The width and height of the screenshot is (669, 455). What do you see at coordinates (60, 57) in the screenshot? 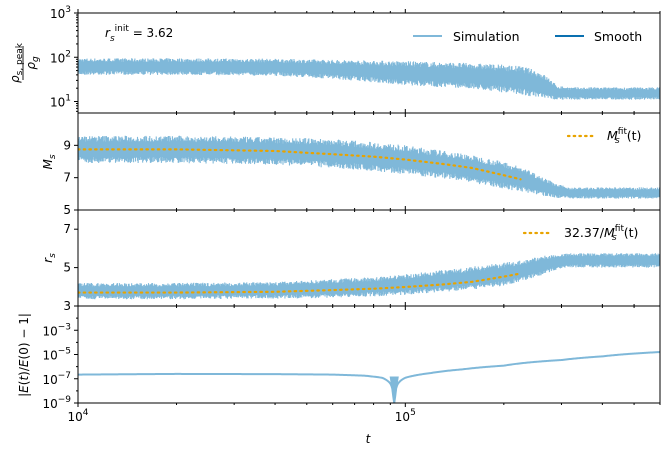
I see `y-tick-label: 10²` at bounding box center [60, 57].